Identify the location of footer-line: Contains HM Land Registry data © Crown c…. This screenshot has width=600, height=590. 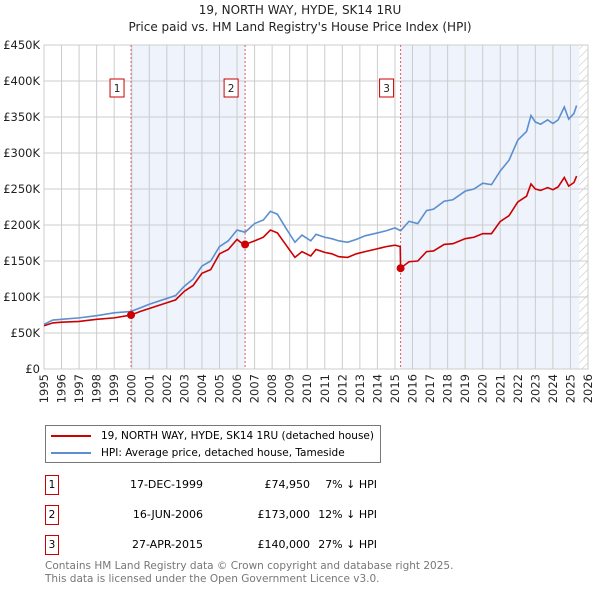
(249, 566).